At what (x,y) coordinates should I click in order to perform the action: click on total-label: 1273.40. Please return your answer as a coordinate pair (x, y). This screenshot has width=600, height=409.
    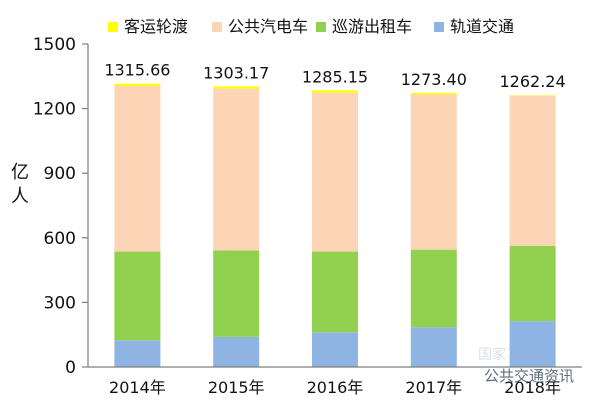
    Looking at the image, I should click on (434, 79).